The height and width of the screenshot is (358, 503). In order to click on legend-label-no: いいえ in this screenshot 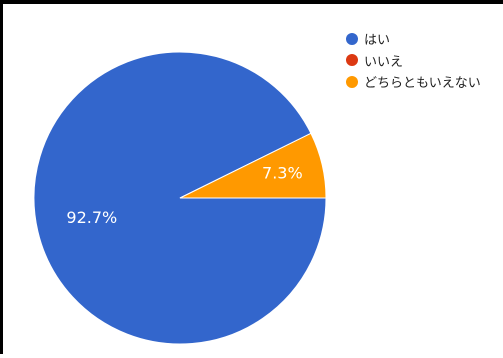, I will do `click(384, 62)`.